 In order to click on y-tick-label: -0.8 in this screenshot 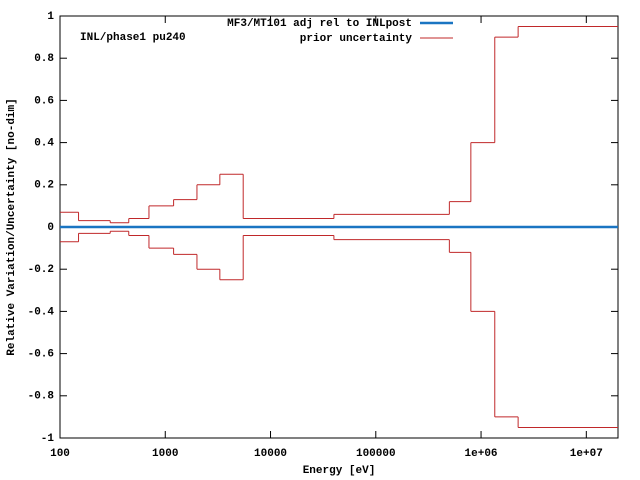, I will do `click(41, 397)`.